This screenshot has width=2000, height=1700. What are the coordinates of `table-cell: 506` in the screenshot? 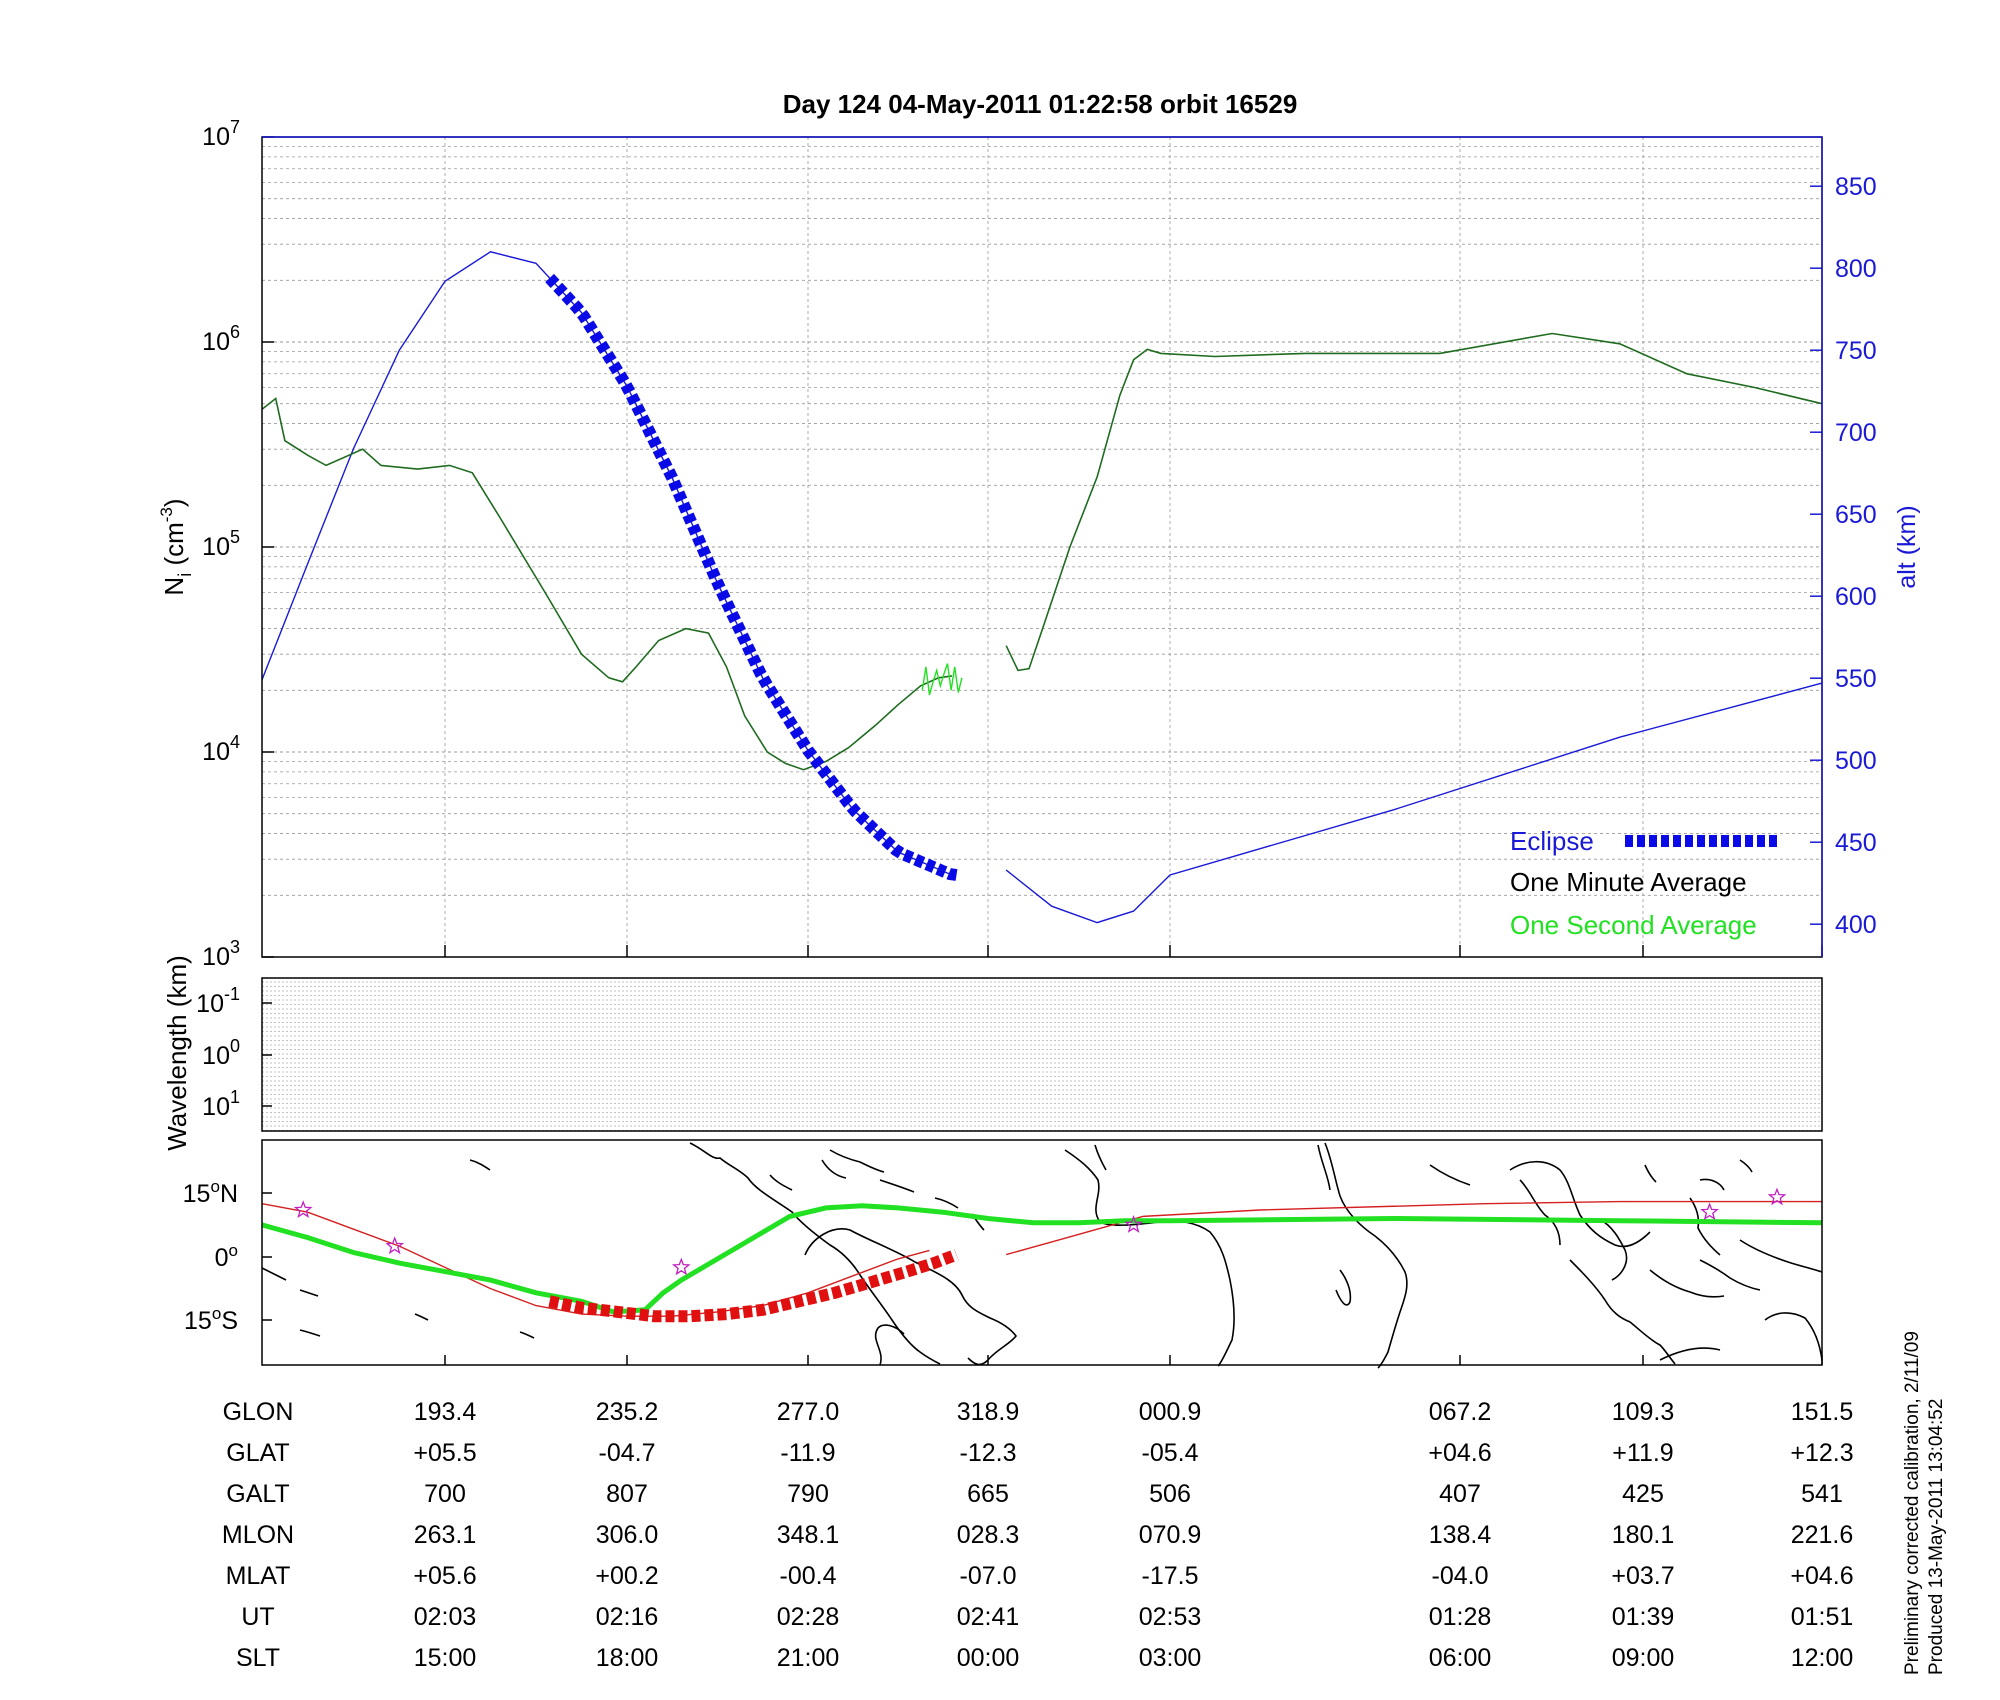 It's located at (1170, 1494).